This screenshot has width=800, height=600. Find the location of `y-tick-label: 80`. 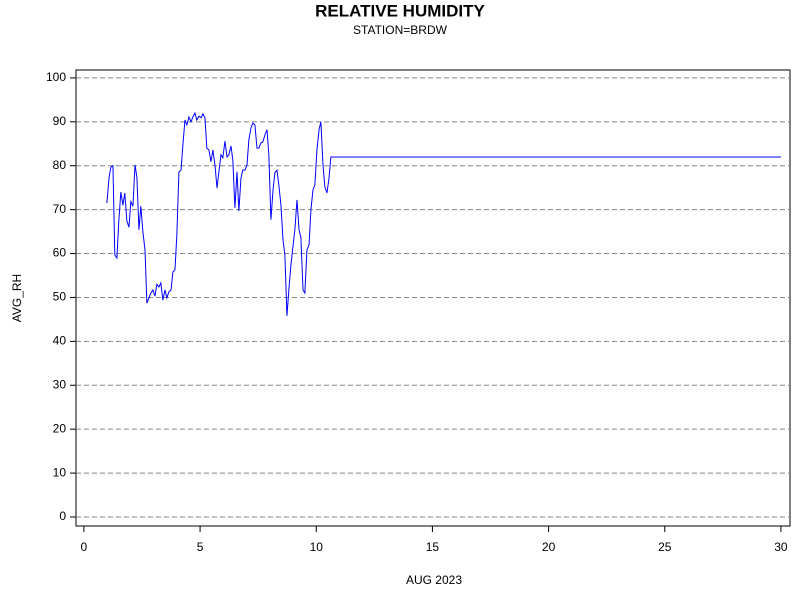

y-tick-label: 80 is located at coordinates (60, 165).